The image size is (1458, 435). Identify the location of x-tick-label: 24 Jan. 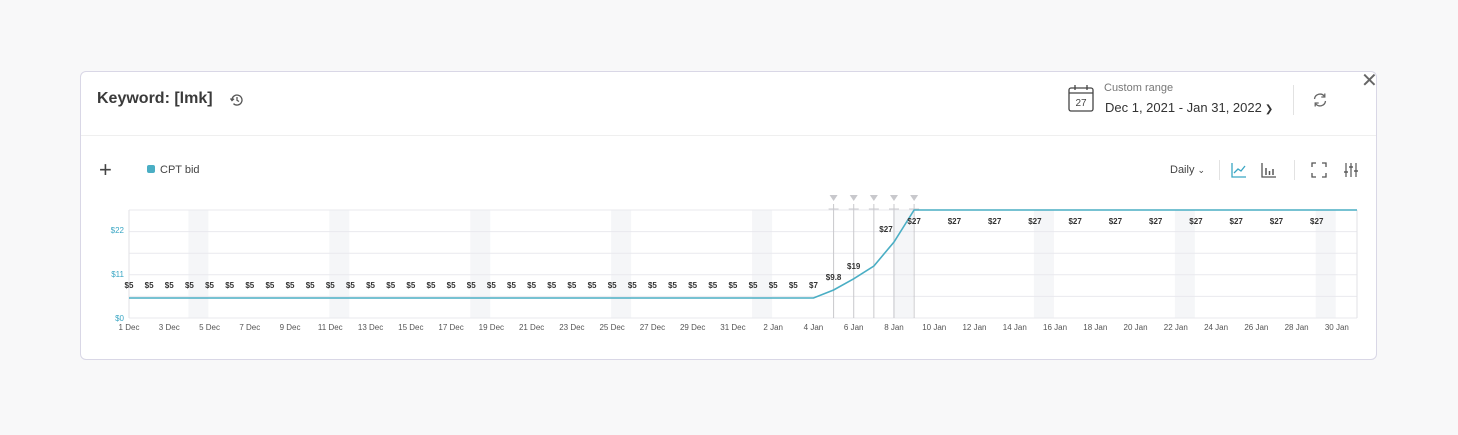
(1216, 327).